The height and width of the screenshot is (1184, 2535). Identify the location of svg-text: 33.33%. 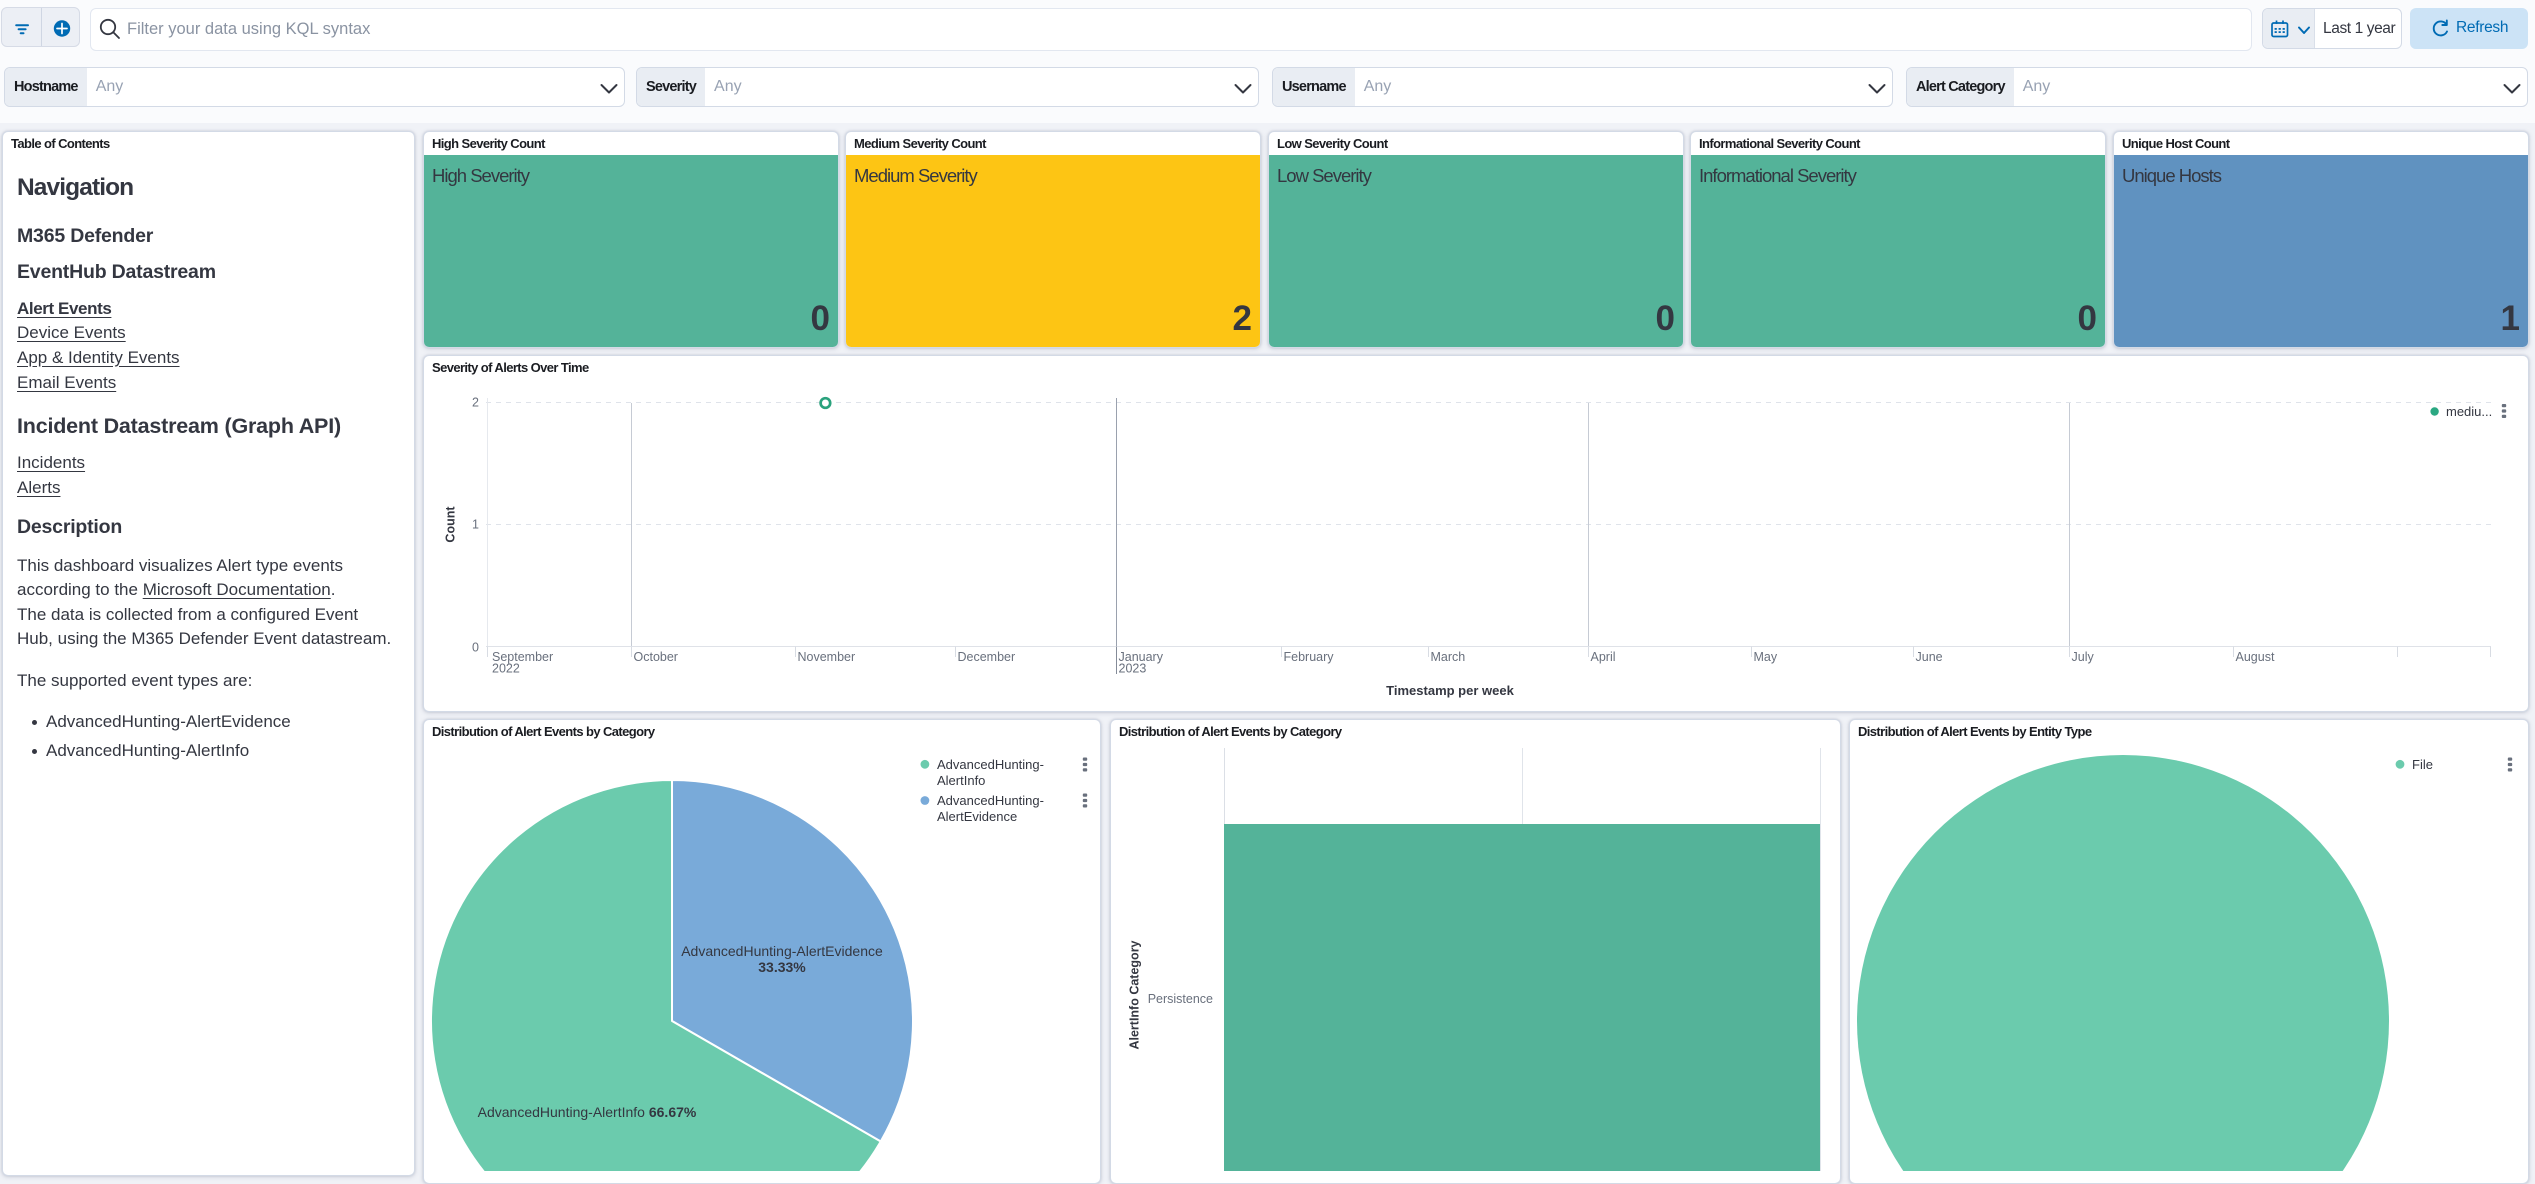
(782, 967).